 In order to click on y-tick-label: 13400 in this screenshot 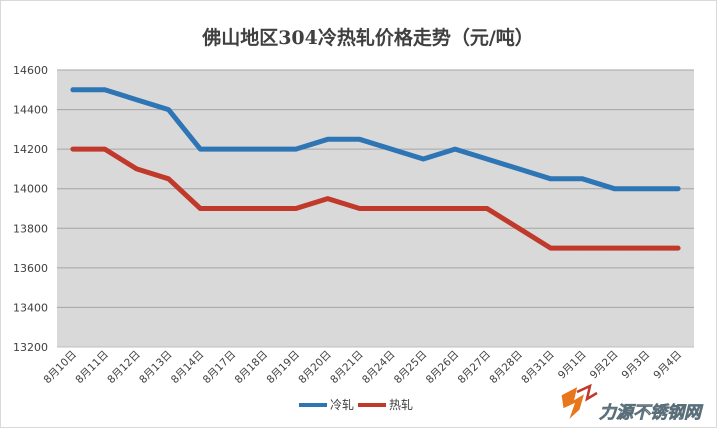, I will do `click(30, 307)`.